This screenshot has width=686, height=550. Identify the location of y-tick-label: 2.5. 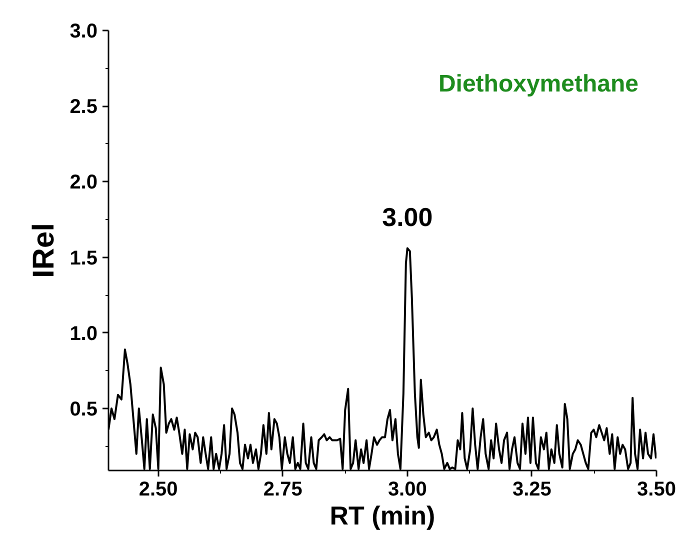
(84, 107).